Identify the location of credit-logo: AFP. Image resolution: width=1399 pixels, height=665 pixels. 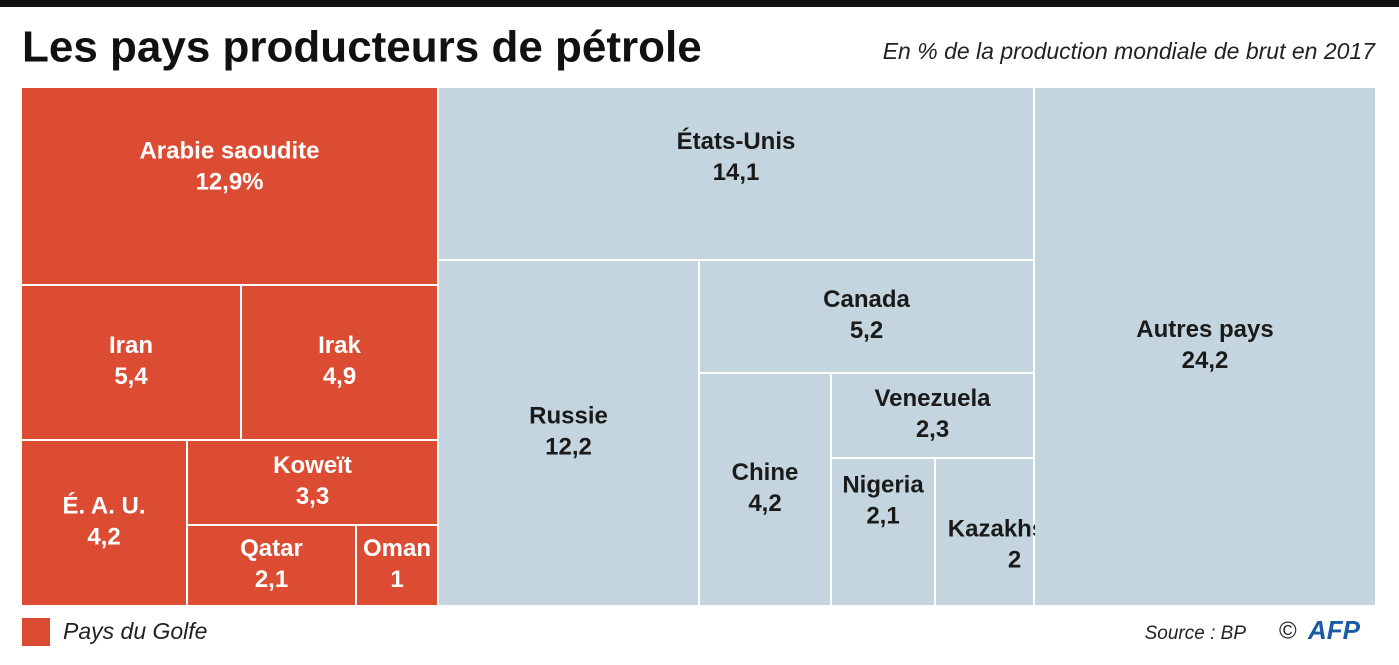
(1334, 630).